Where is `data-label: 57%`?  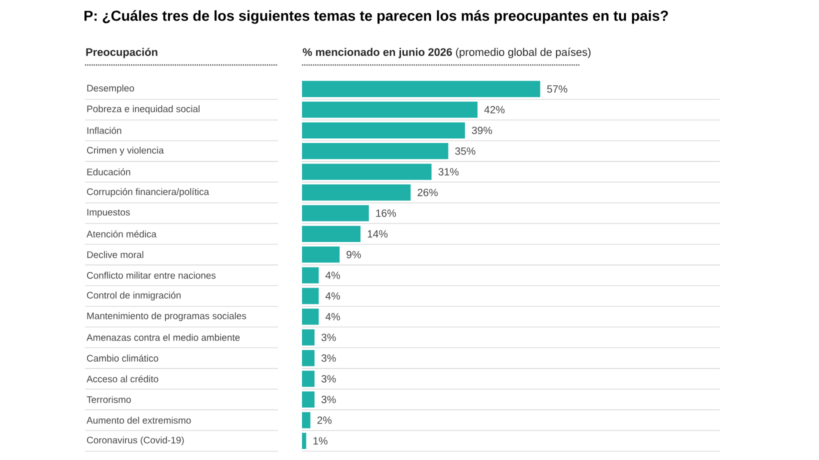
data-label: 57% is located at coordinates (557, 89).